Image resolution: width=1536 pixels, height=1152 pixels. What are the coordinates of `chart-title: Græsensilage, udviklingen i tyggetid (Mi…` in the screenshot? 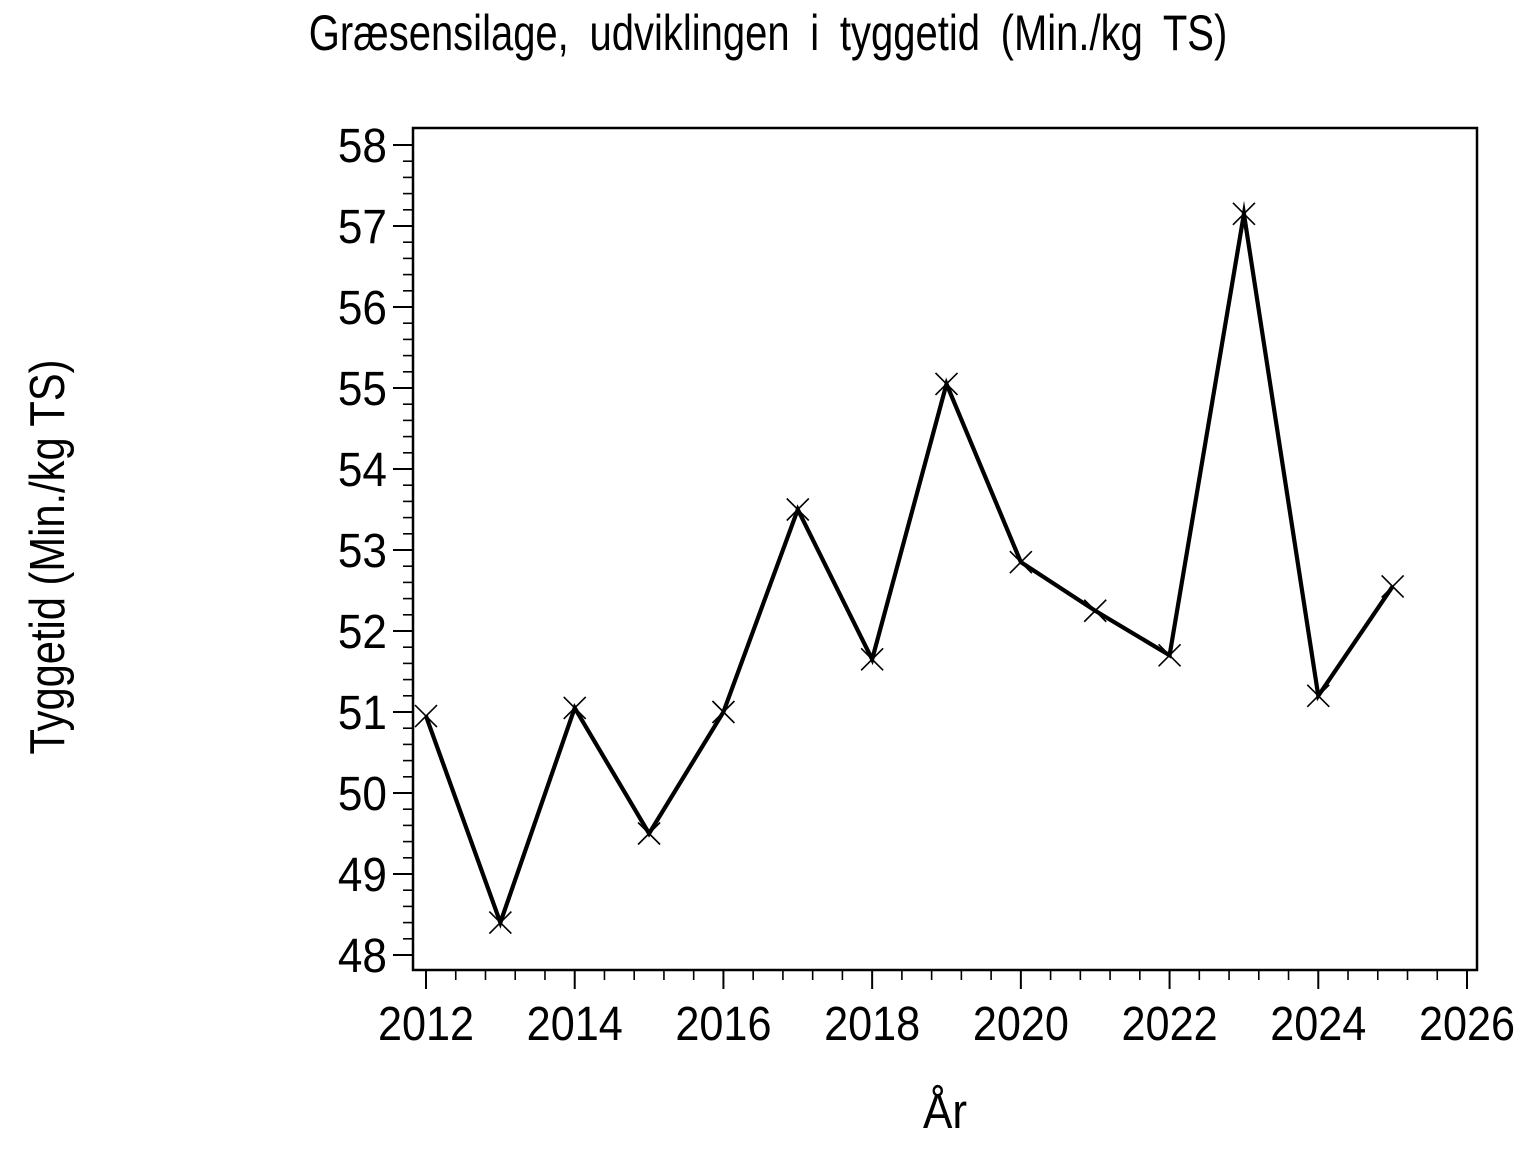 It's located at (768, 33).